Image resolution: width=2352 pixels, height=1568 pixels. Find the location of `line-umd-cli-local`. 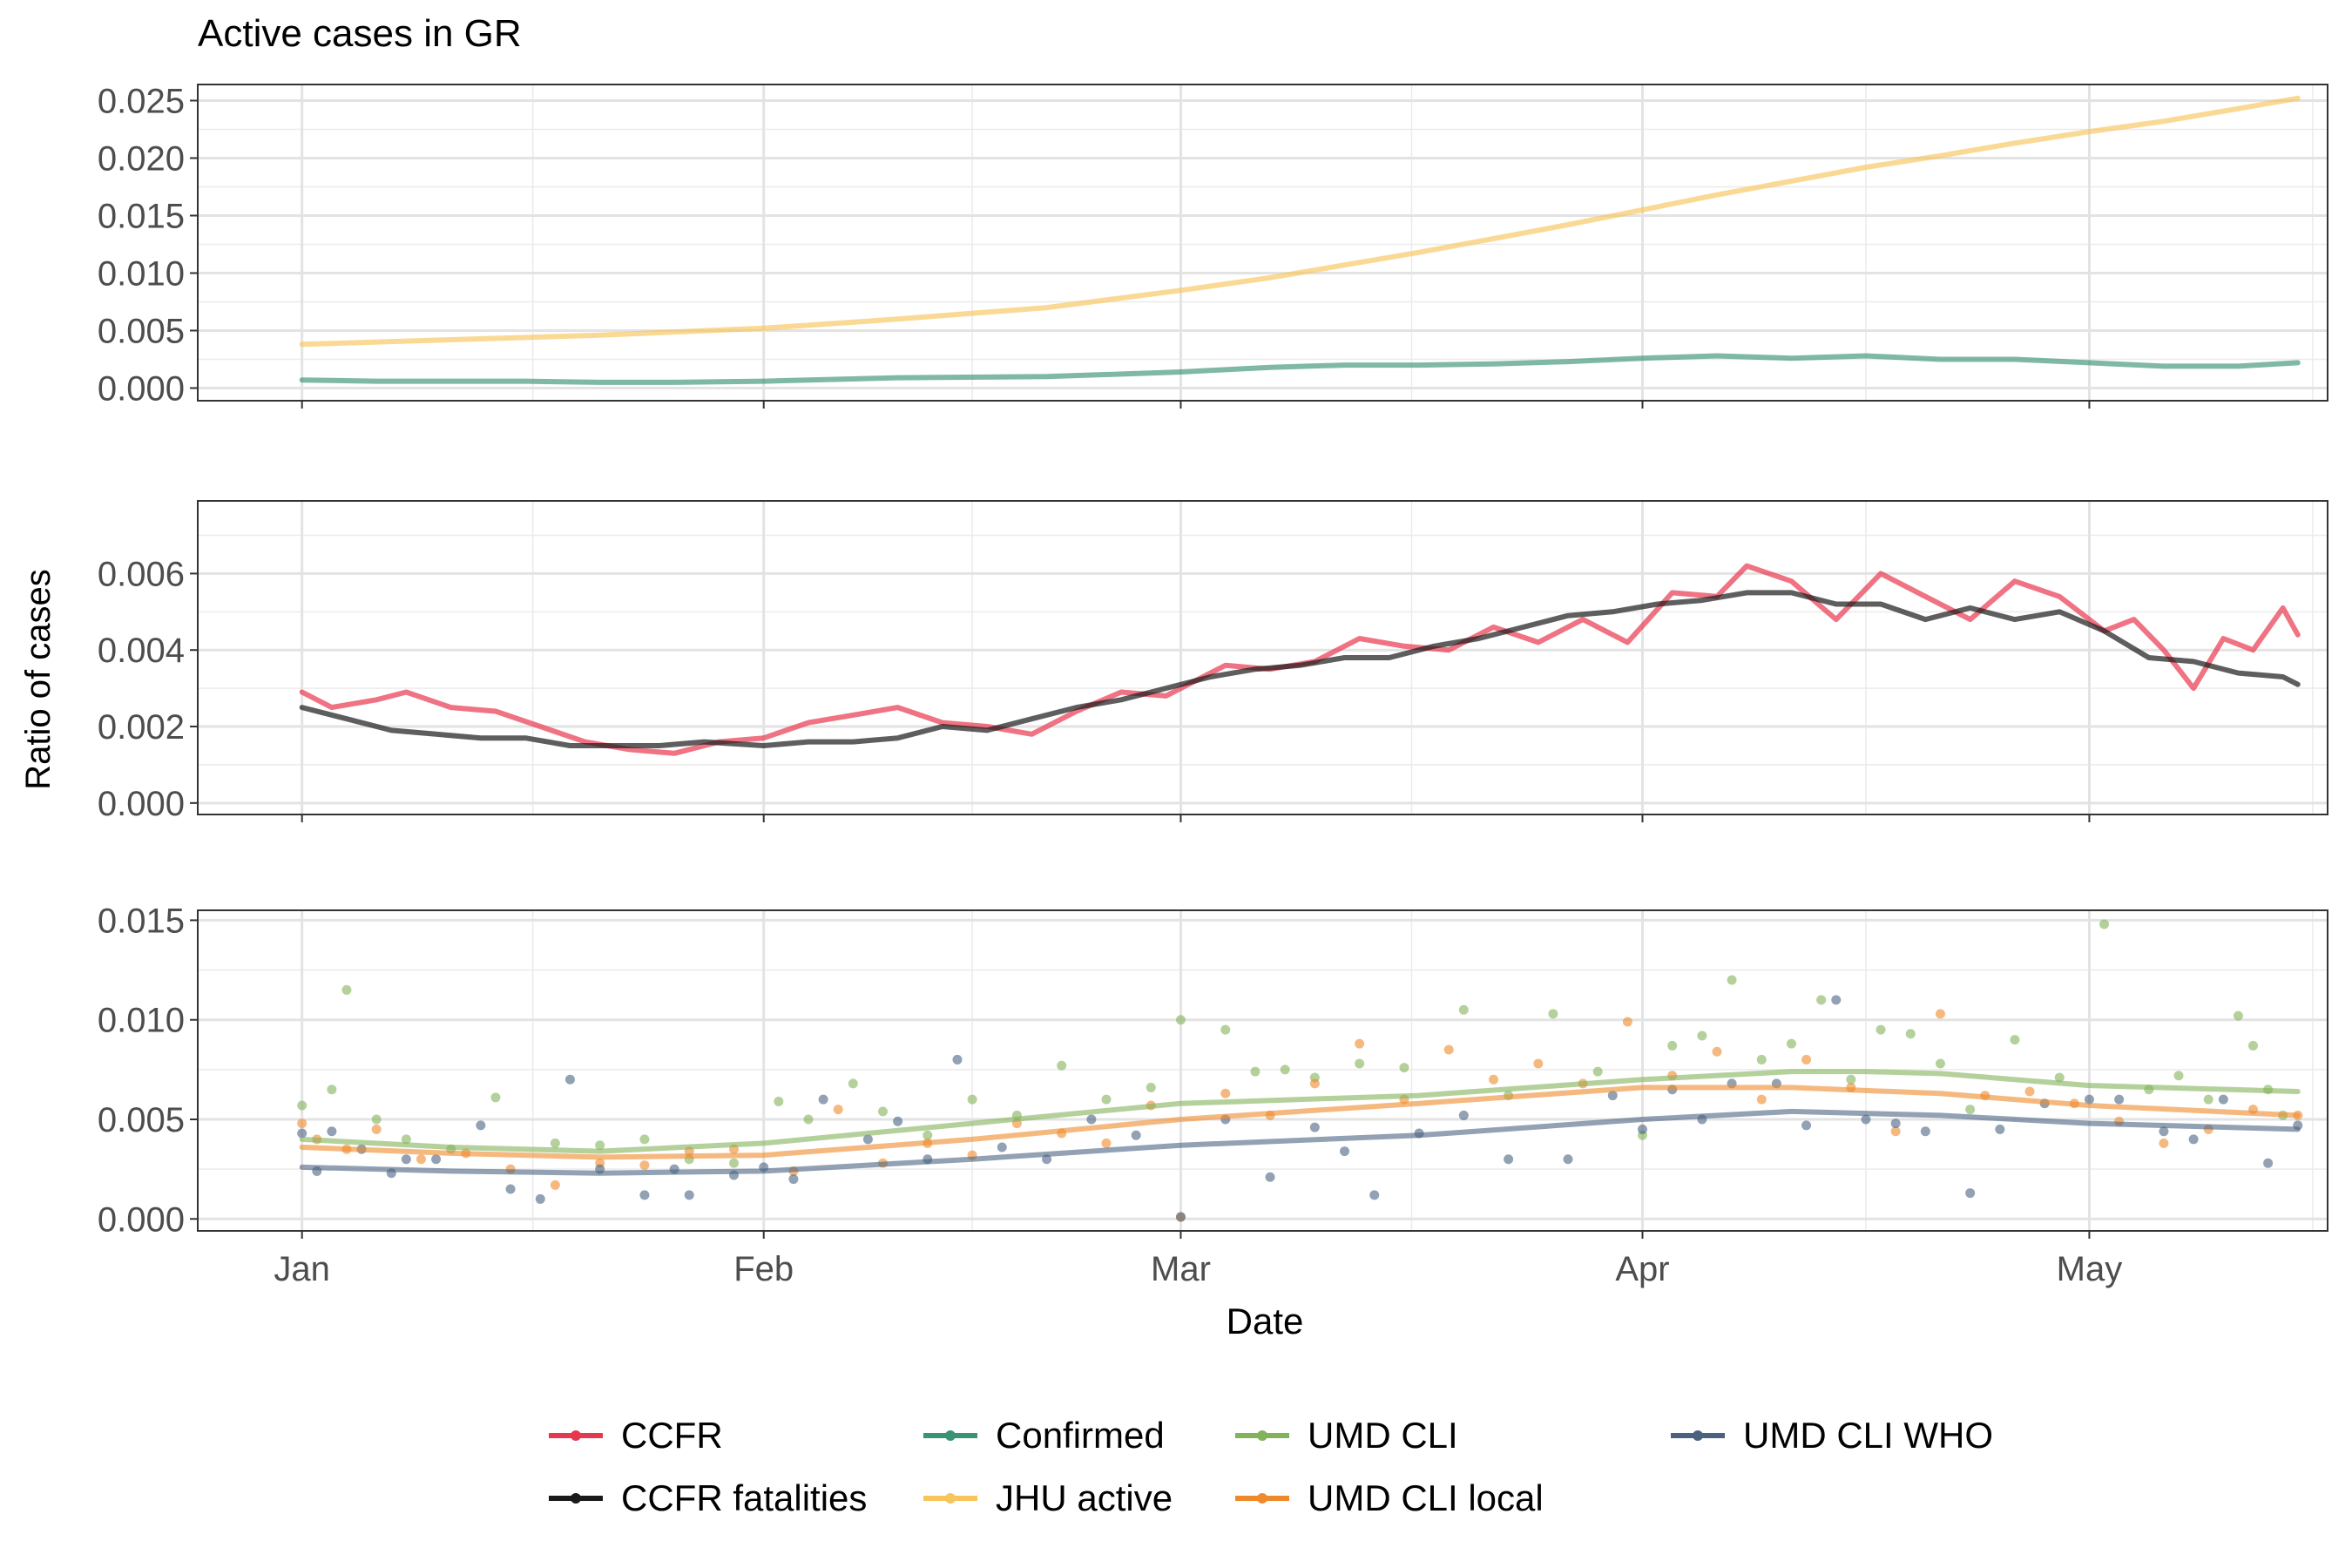

line-umd-cli-local is located at coordinates (1300, 1122).